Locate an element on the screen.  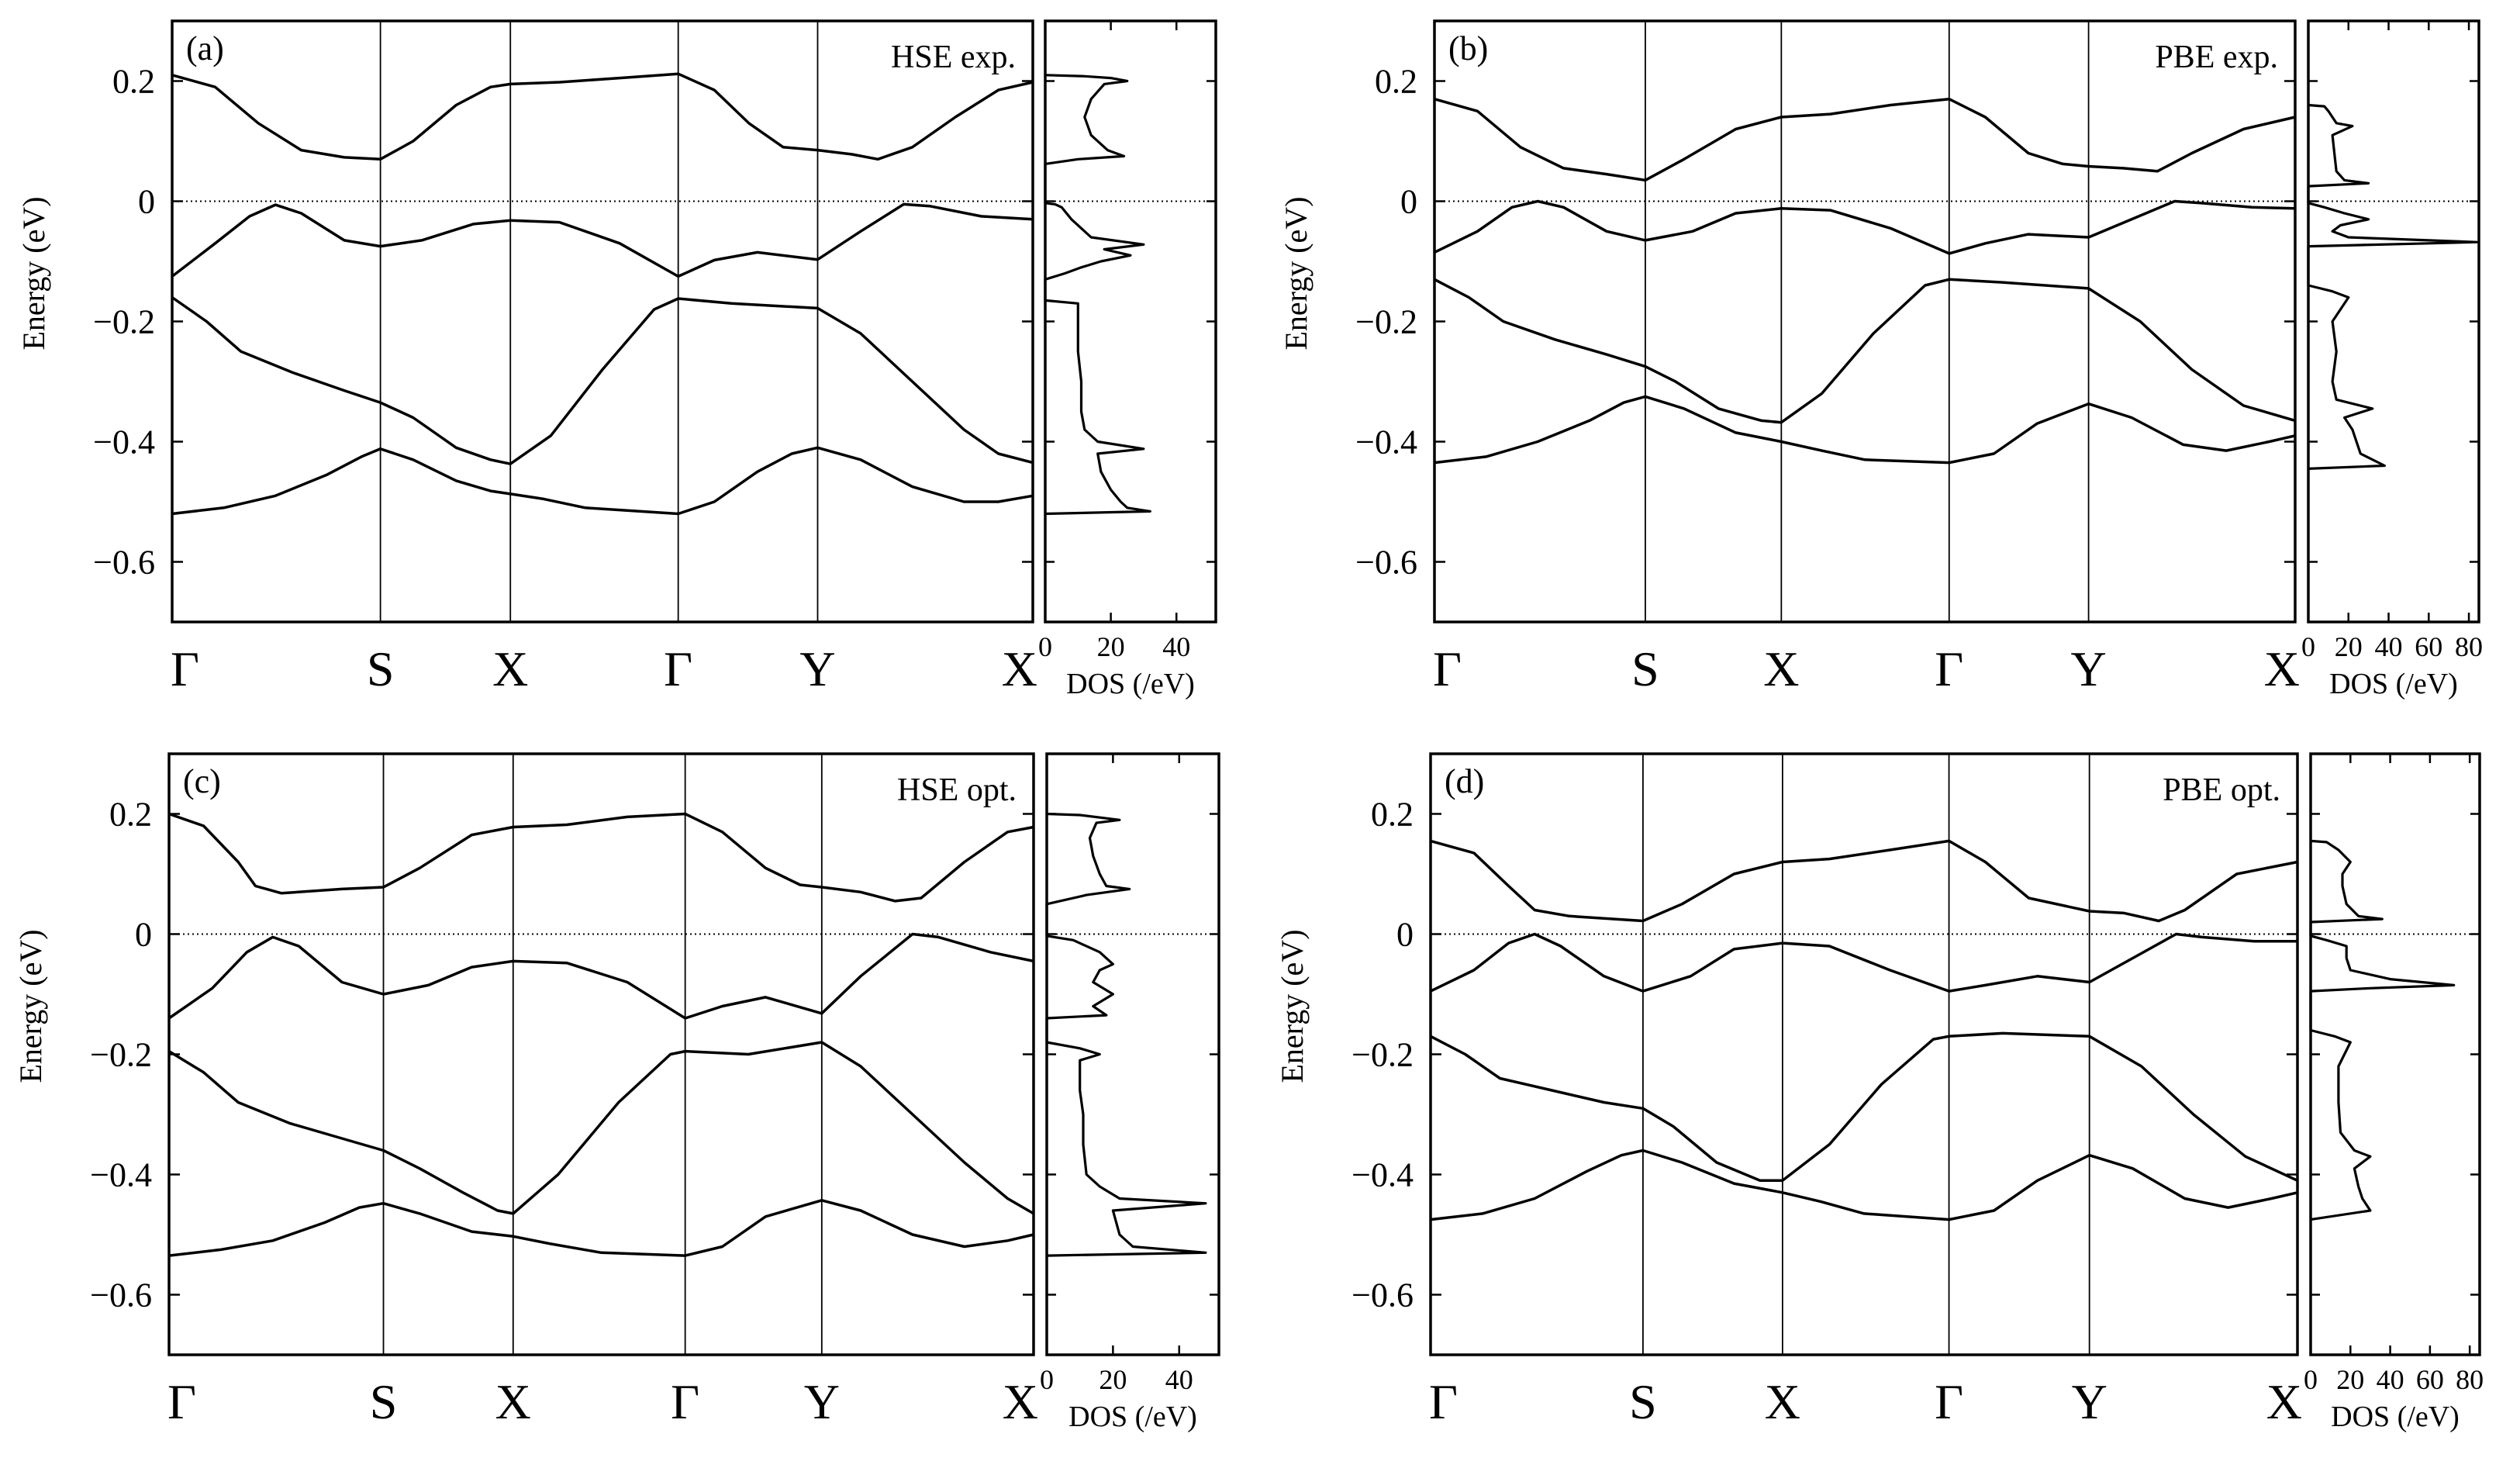
panel-tag: (b) is located at coordinates (1468, 48).